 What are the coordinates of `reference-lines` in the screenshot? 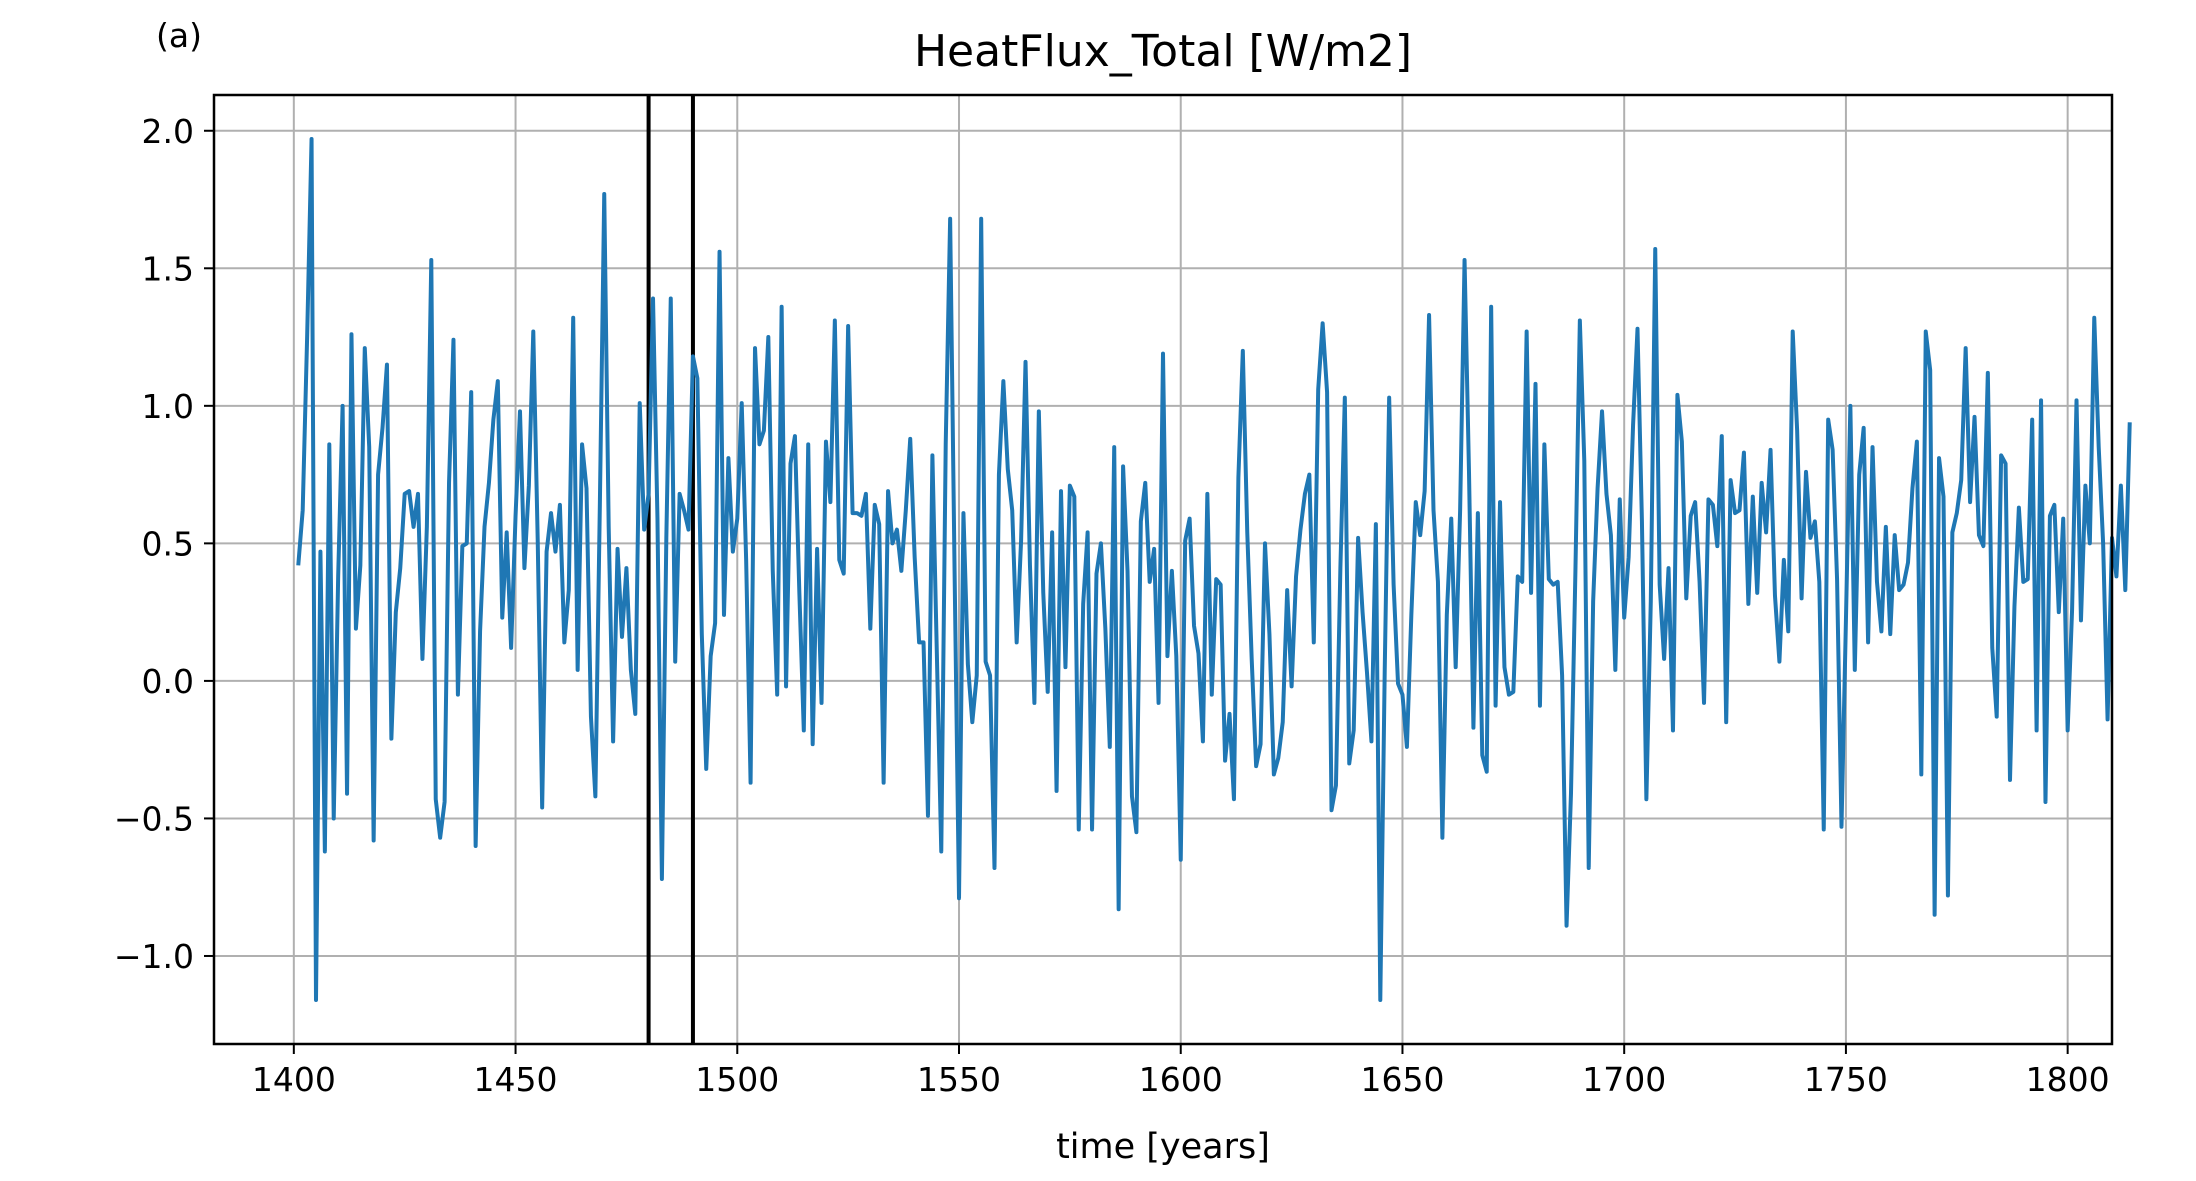 It's located at (670, 569).